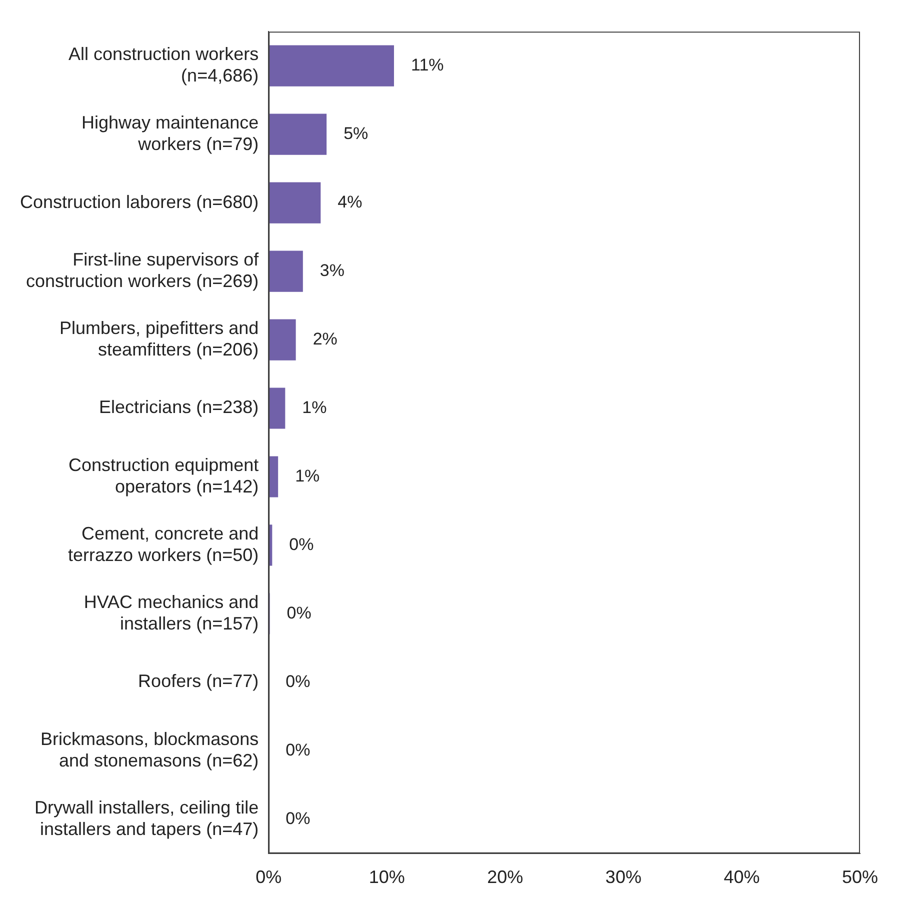  What do you see at coordinates (163, 475) in the screenshot?
I see `y-tick-label: Construction equipment operators (n=142)` at bounding box center [163, 475].